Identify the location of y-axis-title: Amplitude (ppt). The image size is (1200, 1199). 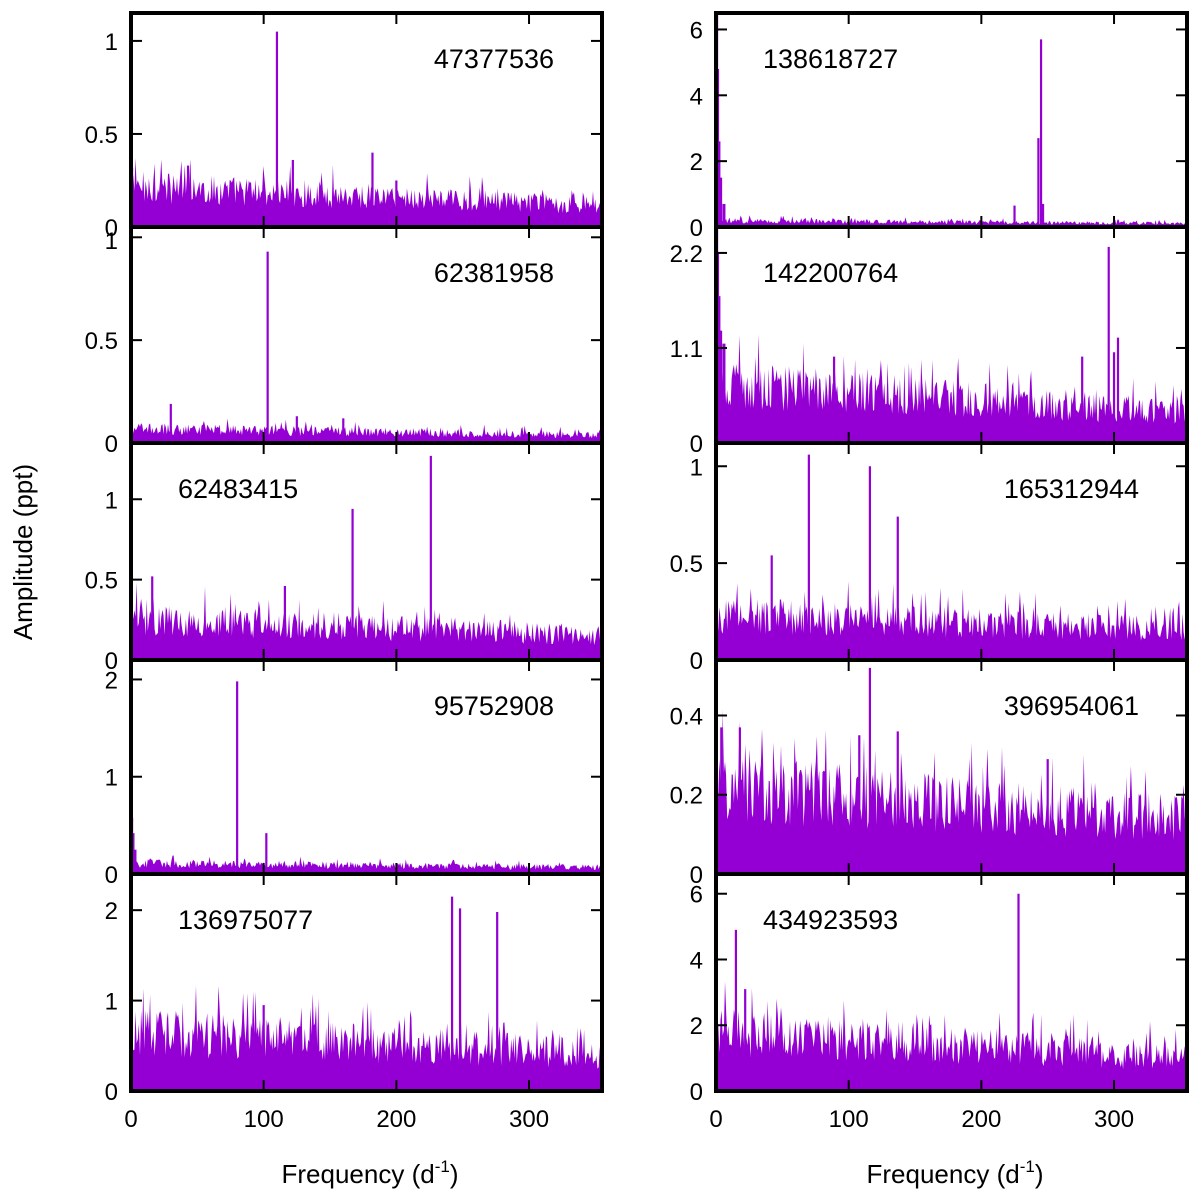
(23, 552).